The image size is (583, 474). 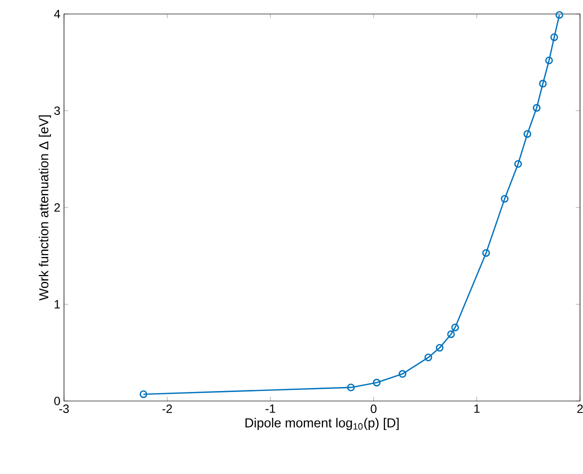 I want to click on y-tick-label: 0, so click(x=57, y=401).